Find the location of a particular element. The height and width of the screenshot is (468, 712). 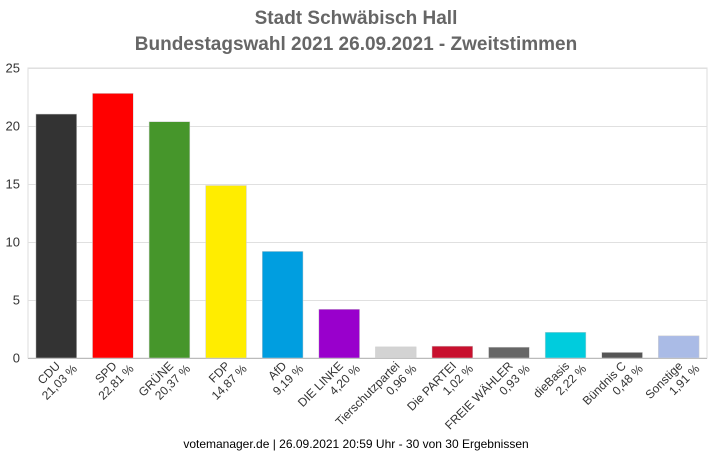

bar-diebasis is located at coordinates (565, 345).